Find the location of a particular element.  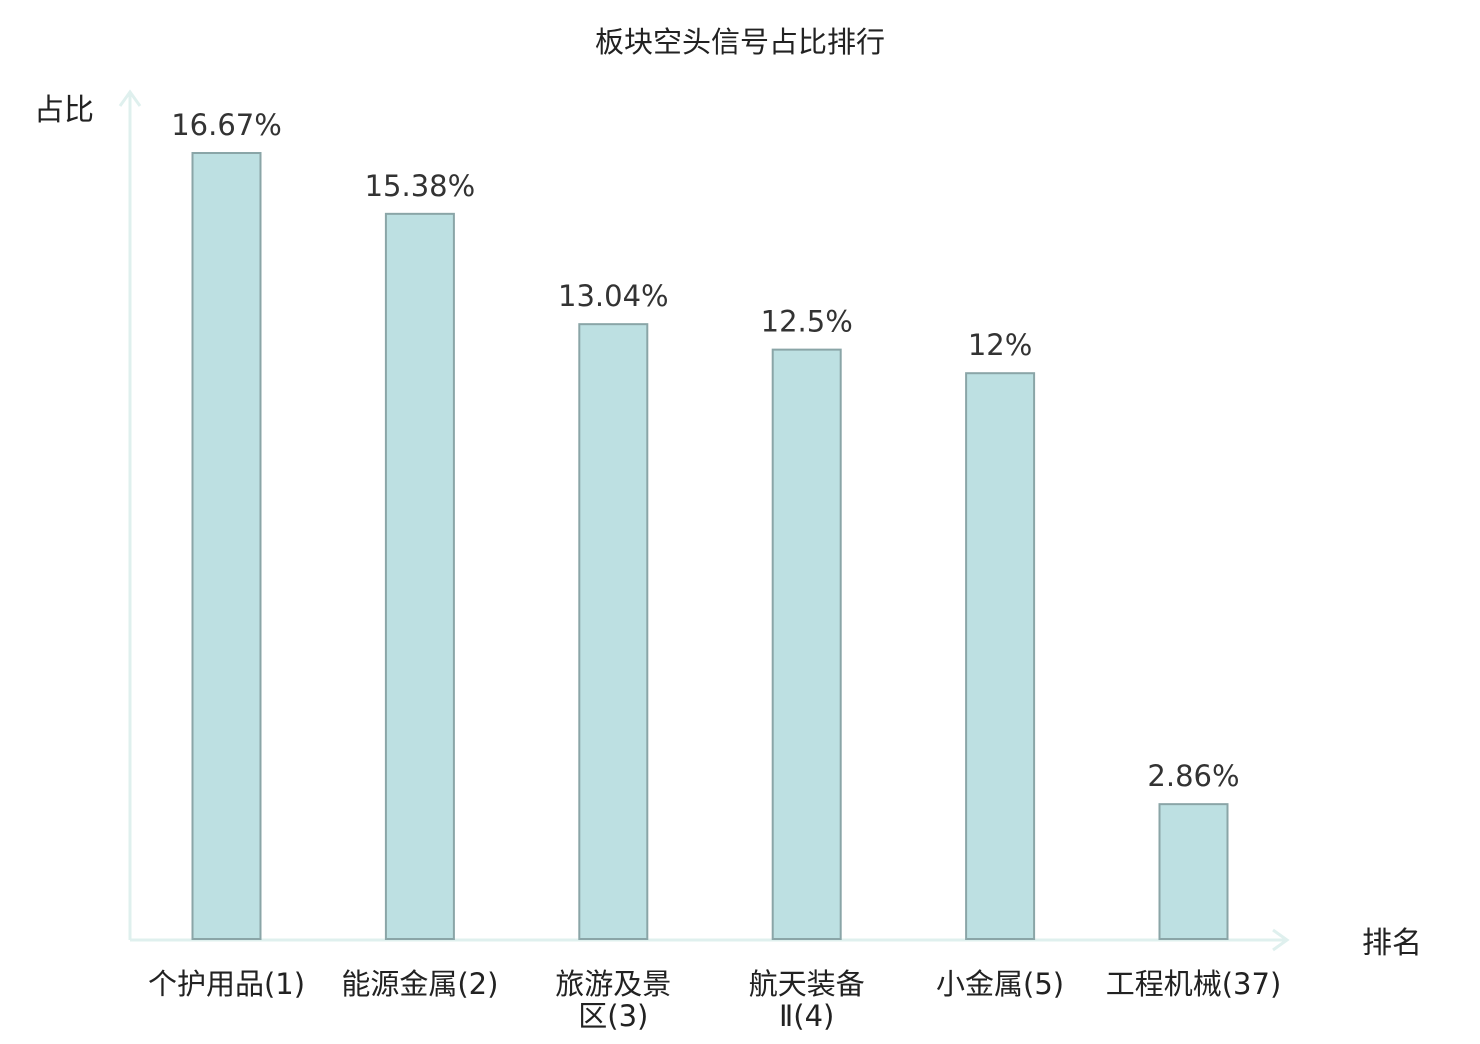

y-axis-label: 占比 is located at coordinates (64, 110).